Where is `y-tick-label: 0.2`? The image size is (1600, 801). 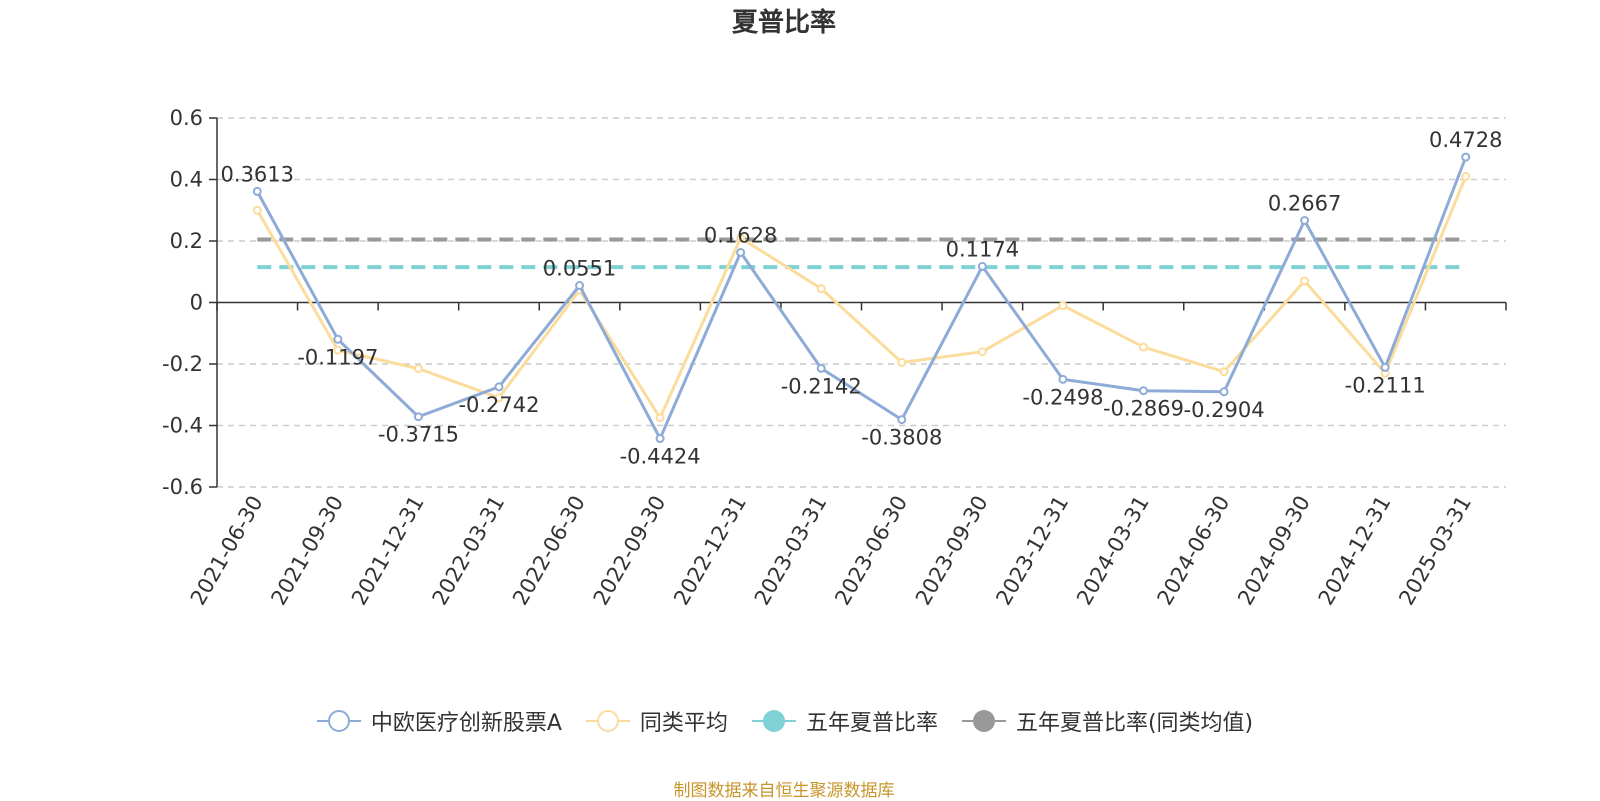
y-tick-label: 0.2 is located at coordinates (186, 241).